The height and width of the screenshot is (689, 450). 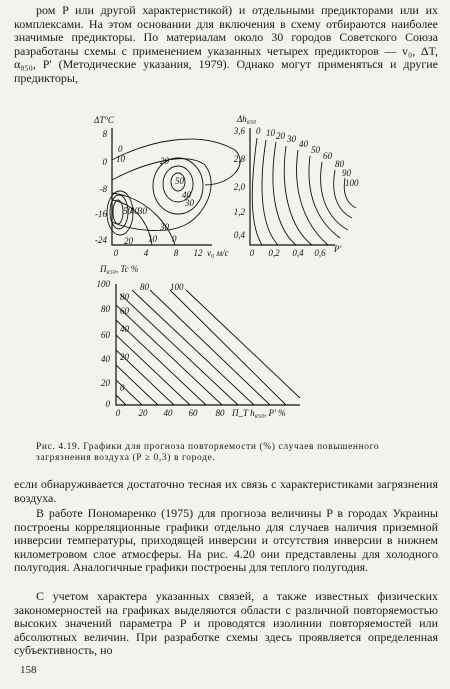 I want to click on x-tick-label: 20, so click(x=144, y=413).